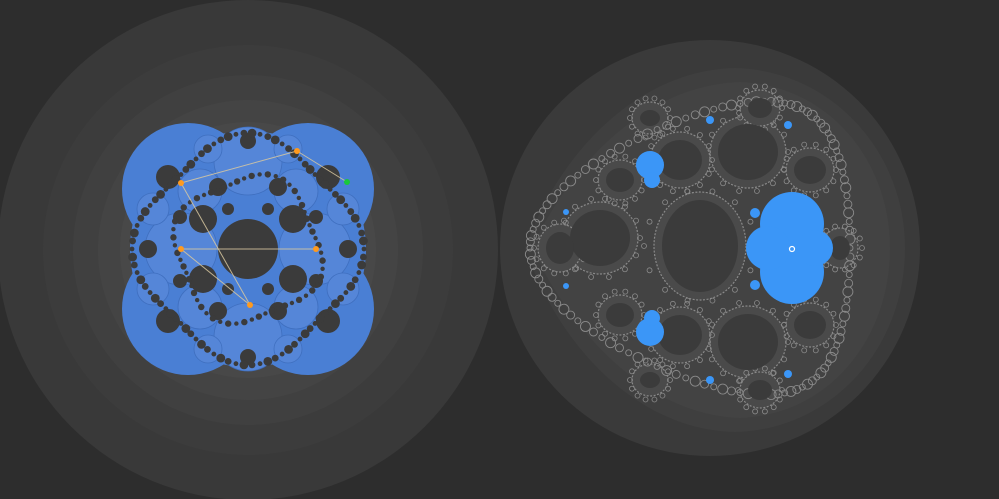 The image size is (999, 499). I want to click on handle-mid-left, so click(181, 249).